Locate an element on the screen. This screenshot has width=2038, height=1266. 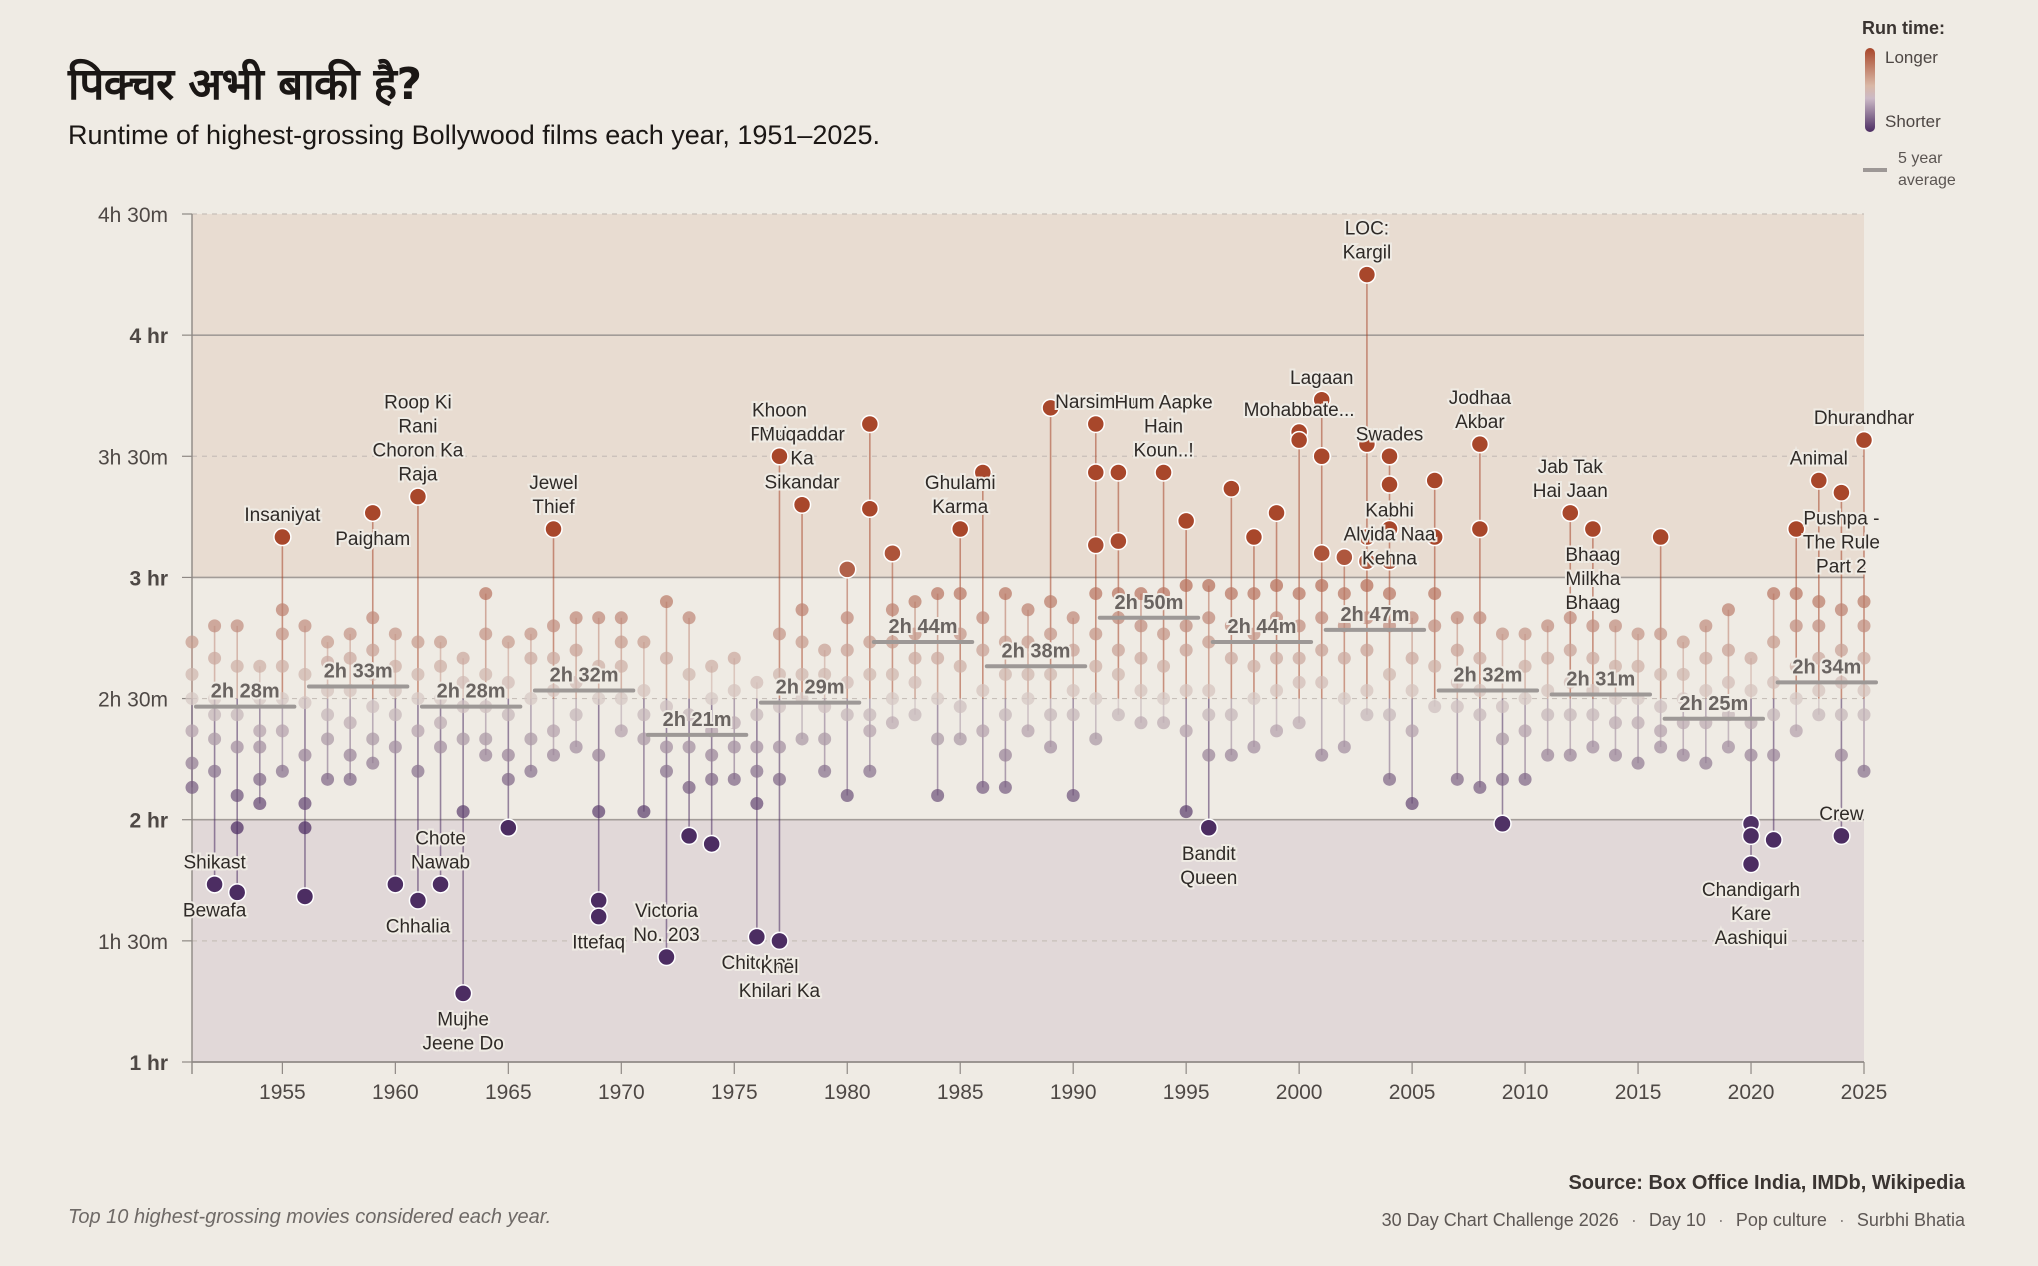
average-label: 2h 47m is located at coordinates (1374, 615).